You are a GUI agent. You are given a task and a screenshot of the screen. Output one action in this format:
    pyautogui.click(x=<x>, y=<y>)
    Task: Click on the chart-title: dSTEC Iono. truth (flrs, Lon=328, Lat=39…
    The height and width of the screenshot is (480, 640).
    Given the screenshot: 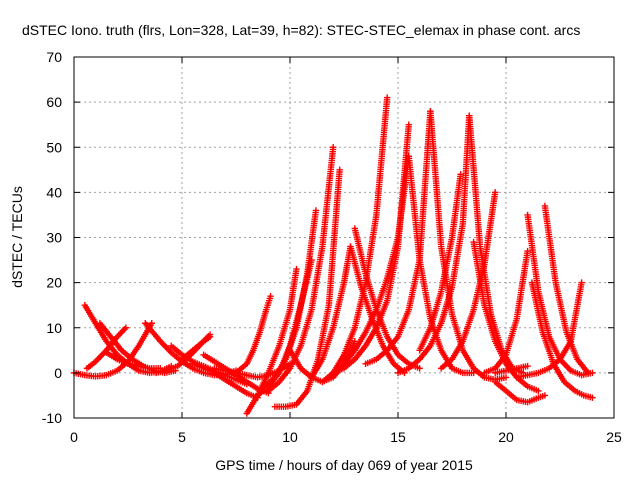 What is the action you would take?
    pyautogui.click(x=301, y=30)
    